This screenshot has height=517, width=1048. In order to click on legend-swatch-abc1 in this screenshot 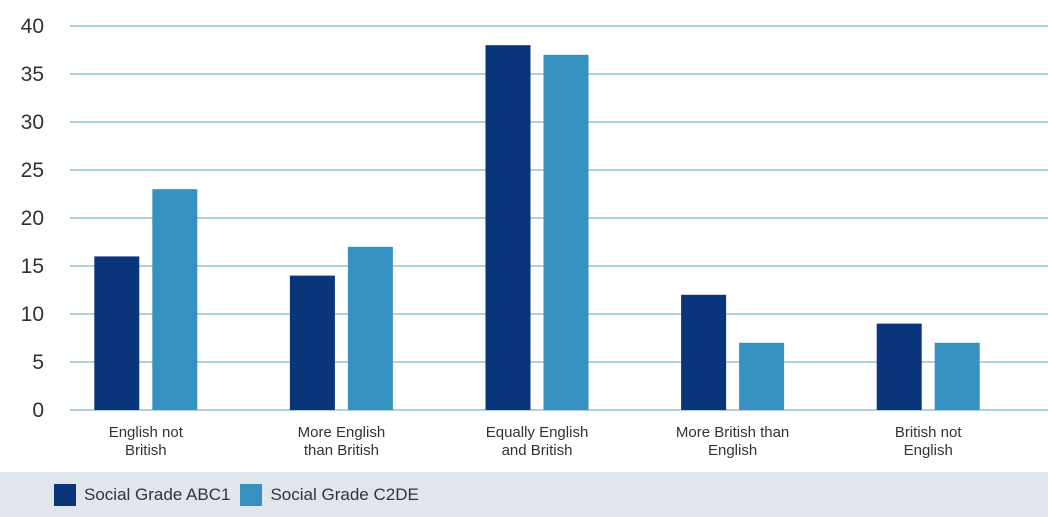, I will do `click(65, 494)`.